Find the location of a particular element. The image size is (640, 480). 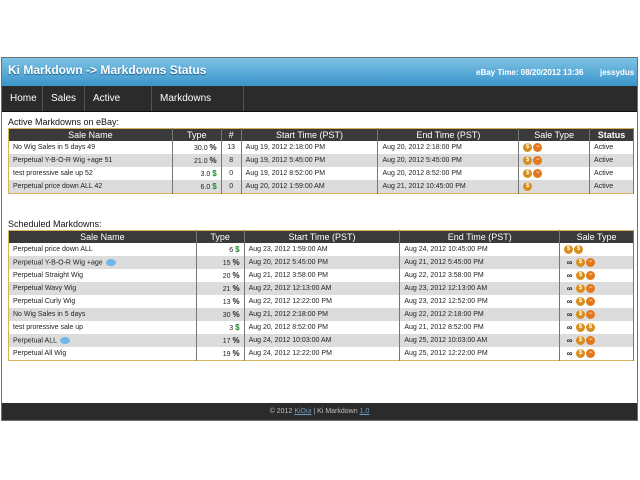

type-cell: 21 % is located at coordinates (220, 288).